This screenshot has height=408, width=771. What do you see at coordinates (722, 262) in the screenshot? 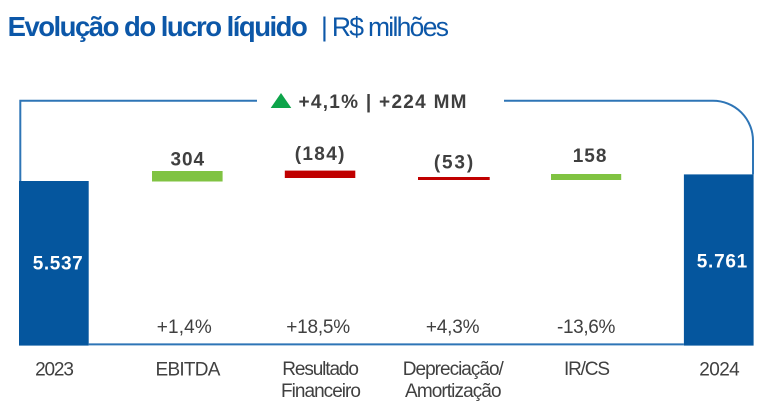
I see `svg-text: 5.761` at bounding box center [722, 262].